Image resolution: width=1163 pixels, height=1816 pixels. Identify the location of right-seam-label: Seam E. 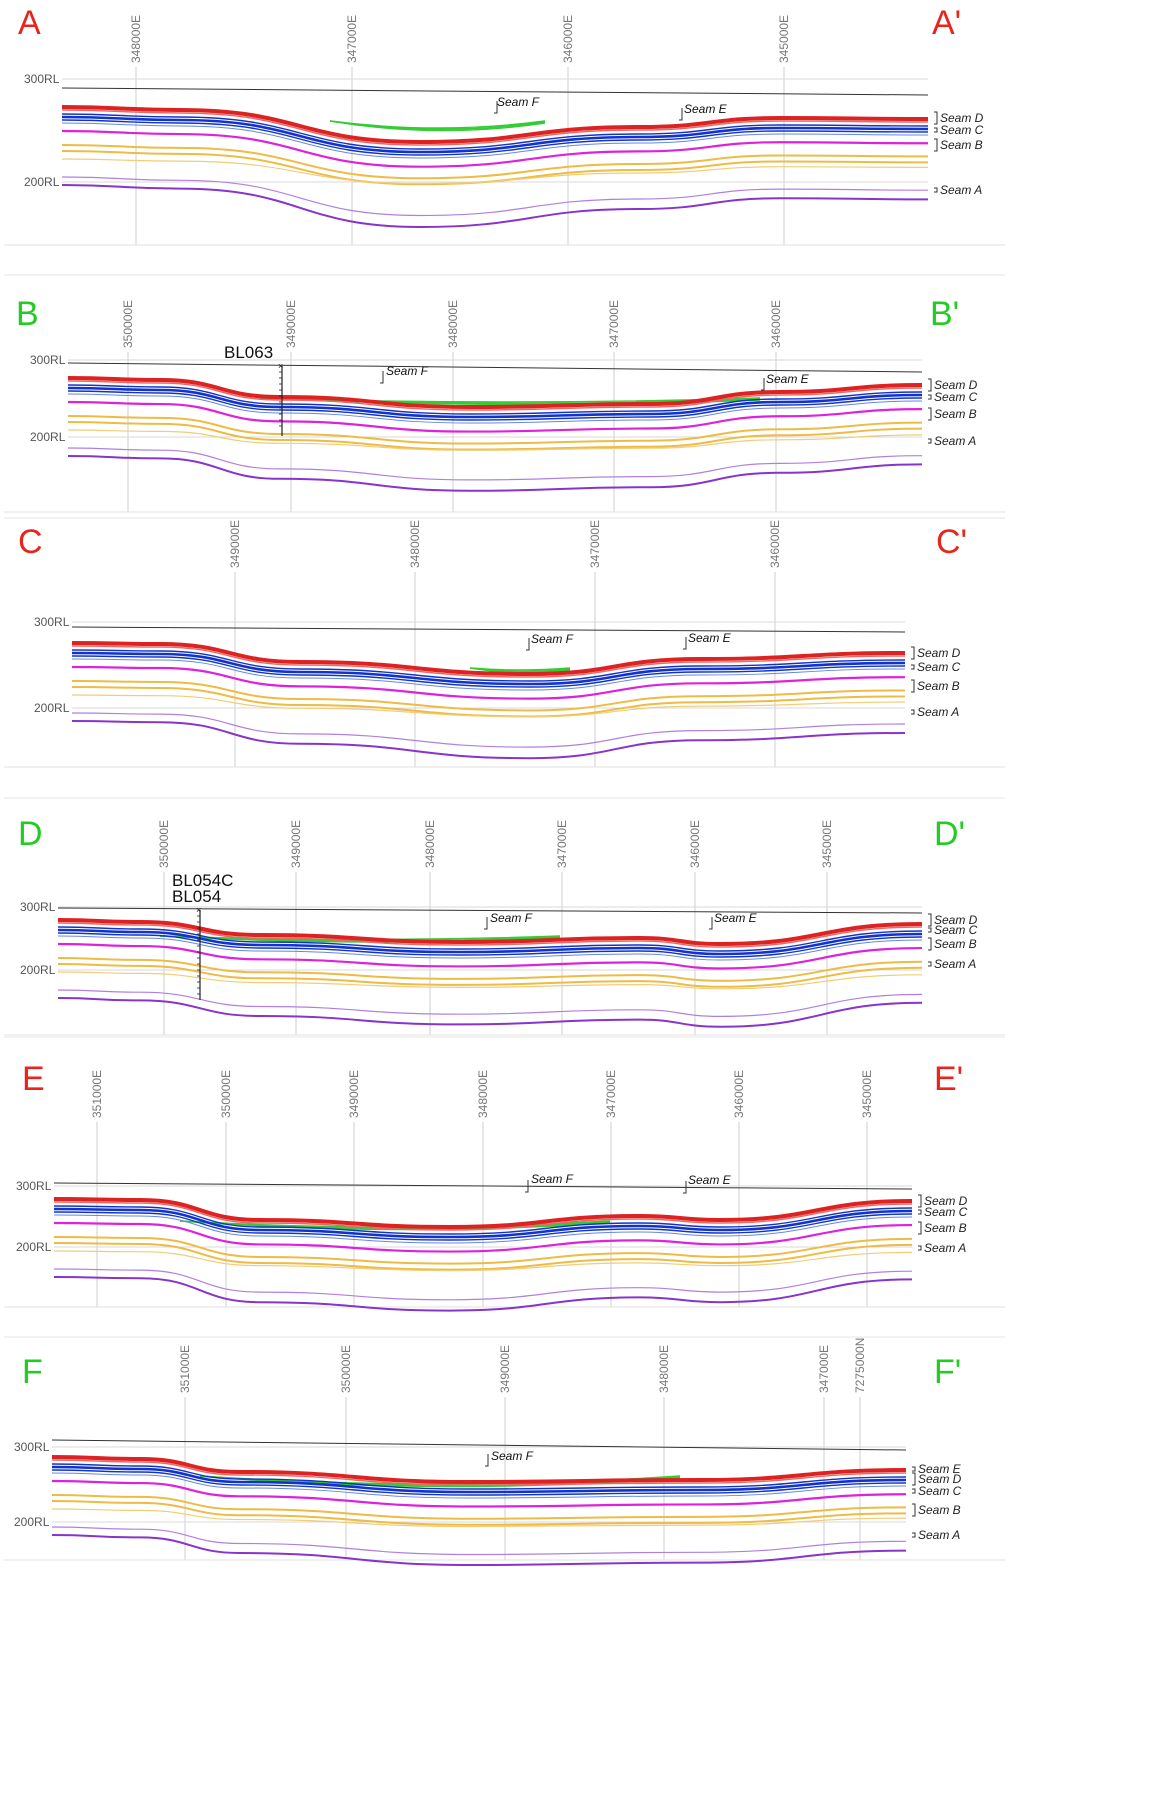
(940, 1469).